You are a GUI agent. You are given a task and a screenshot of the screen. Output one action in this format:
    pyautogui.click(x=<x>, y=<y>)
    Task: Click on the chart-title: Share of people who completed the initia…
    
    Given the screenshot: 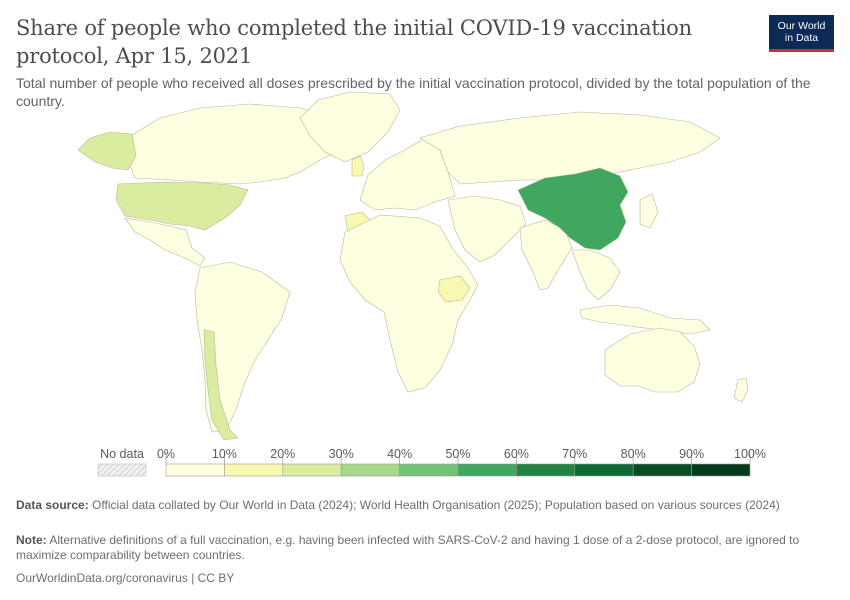 What is the action you would take?
    pyautogui.click(x=354, y=42)
    